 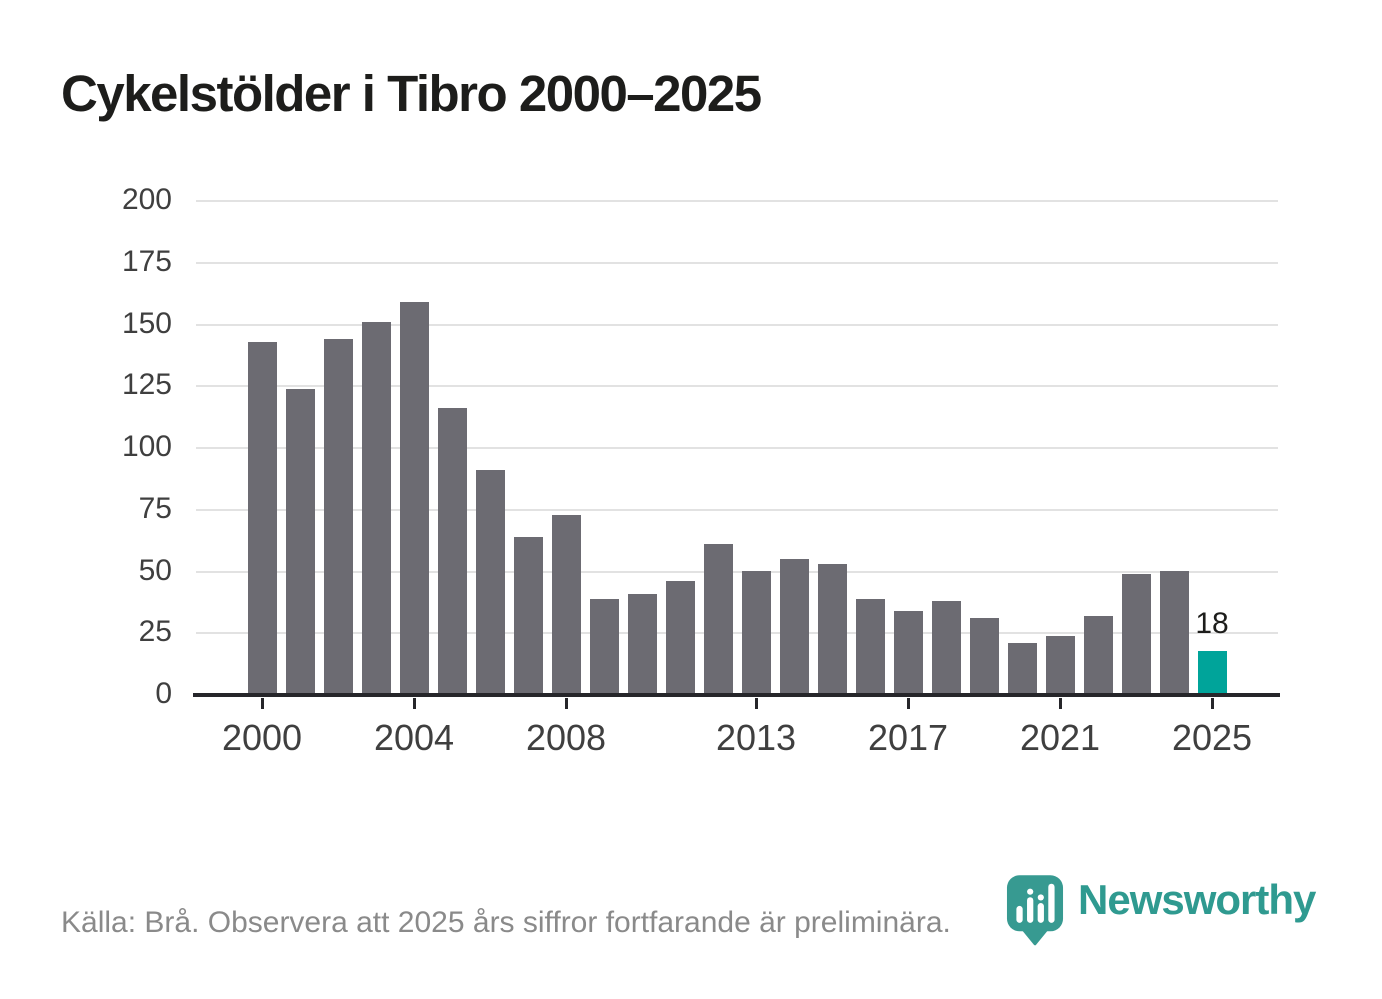 What do you see at coordinates (155, 632) in the screenshot?
I see `y-tick-label-25: 25` at bounding box center [155, 632].